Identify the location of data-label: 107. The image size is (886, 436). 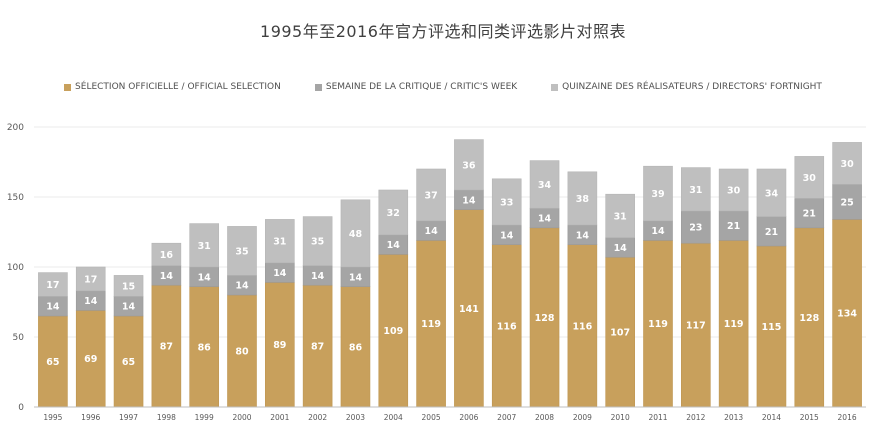
(620, 333).